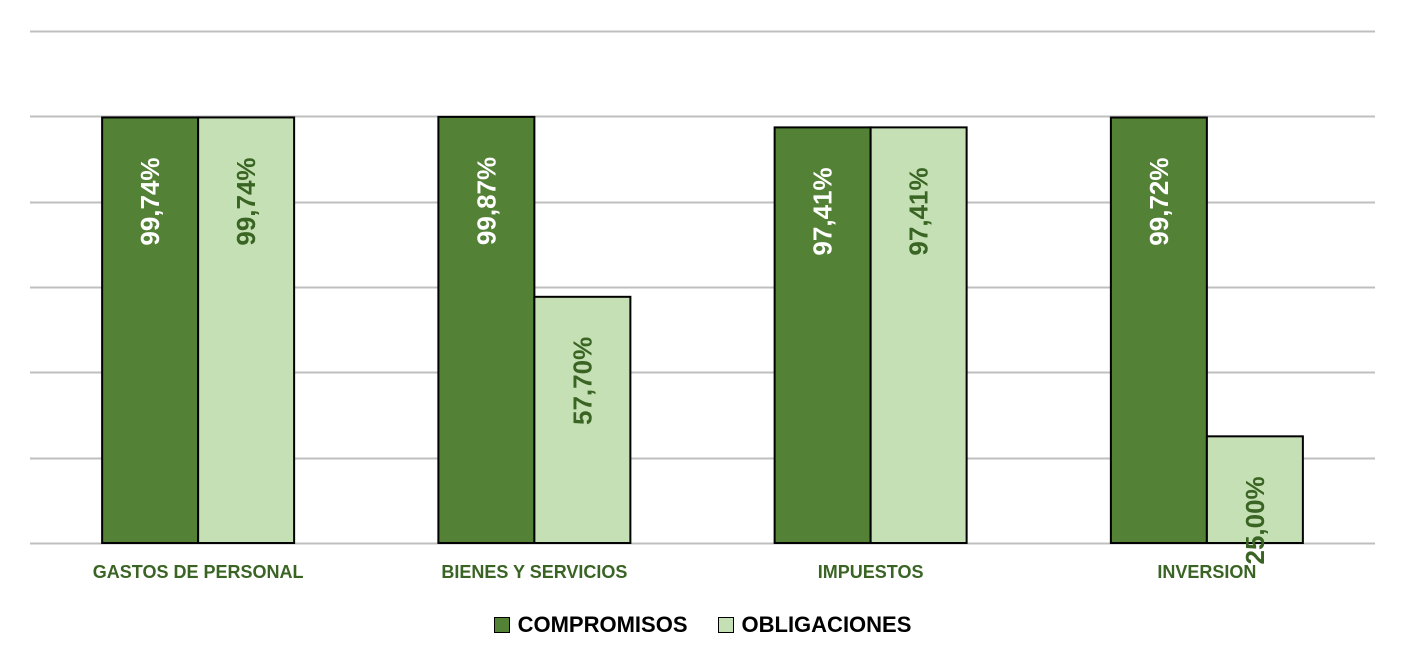 The width and height of the screenshot is (1405, 667). What do you see at coordinates (725, 625) in the screenshot?
I see `legend-swatch-obligaciones` at bounding box center [725, 625].